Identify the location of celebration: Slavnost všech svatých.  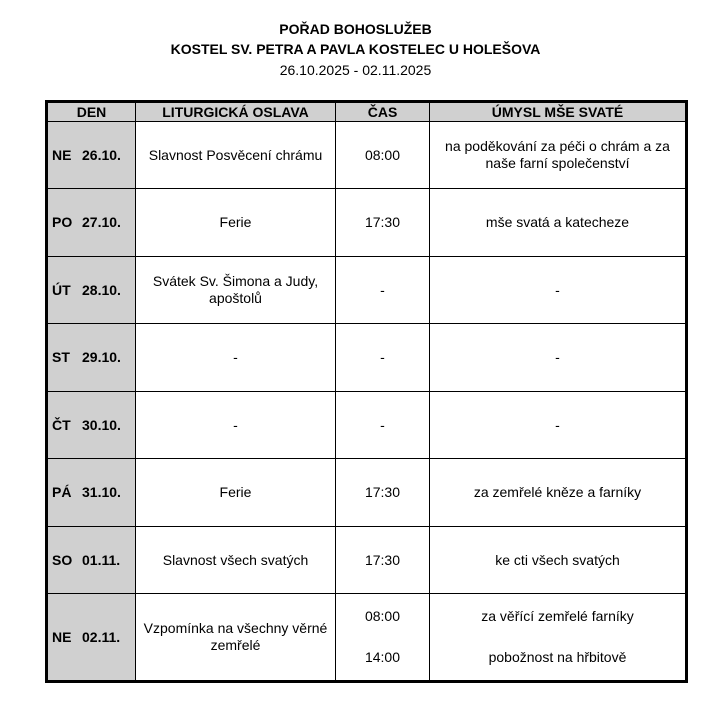
(235, 559).